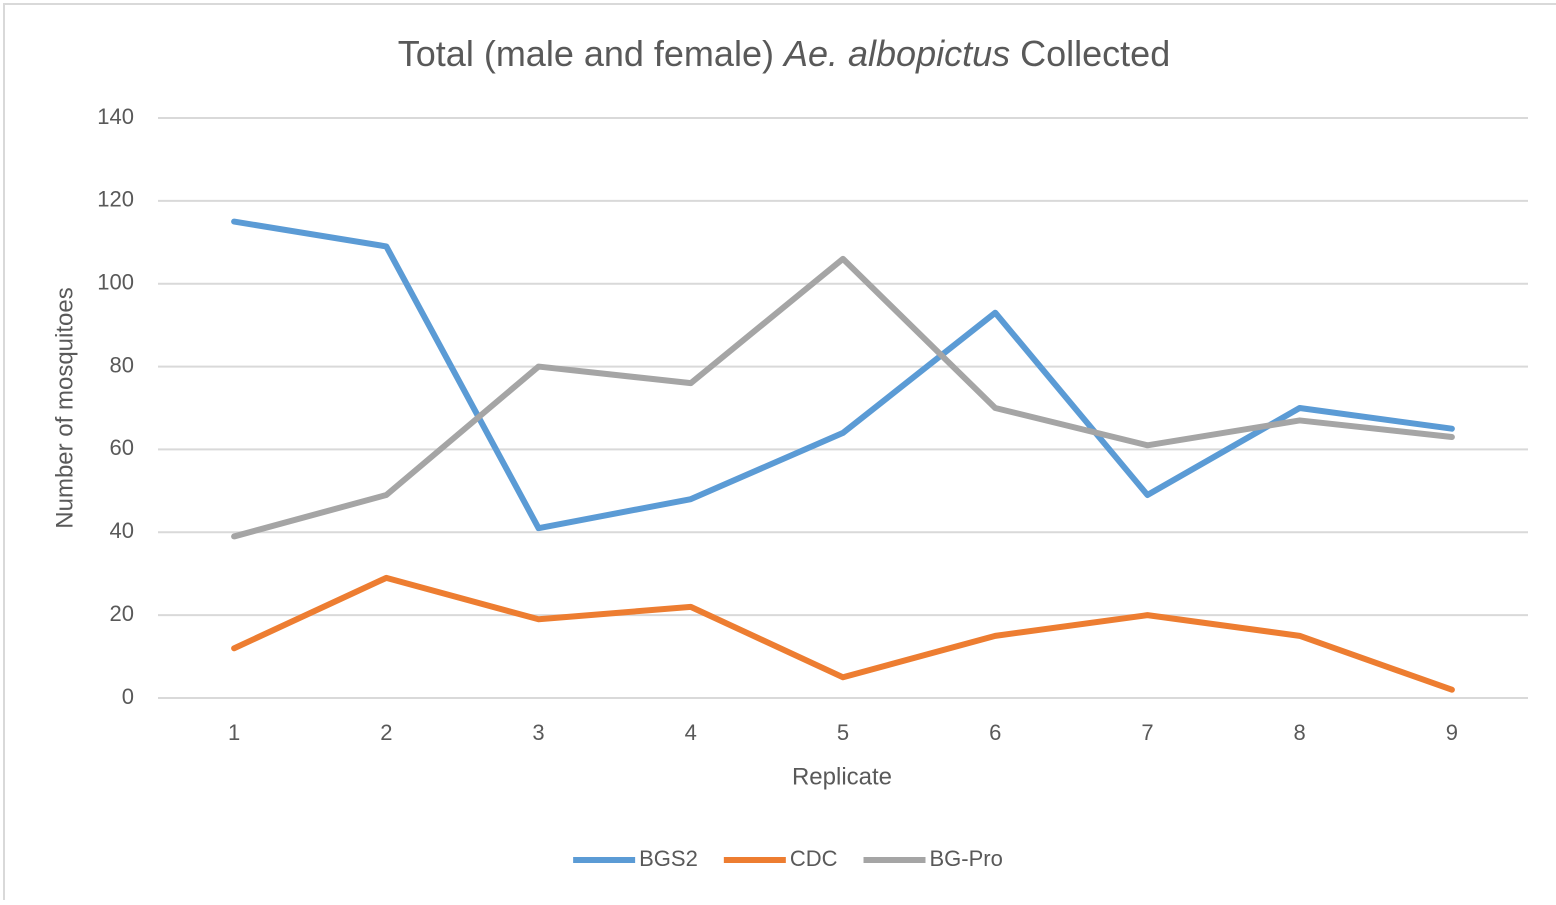  I want to click on x-tick-label: 1, so click(234, 732).